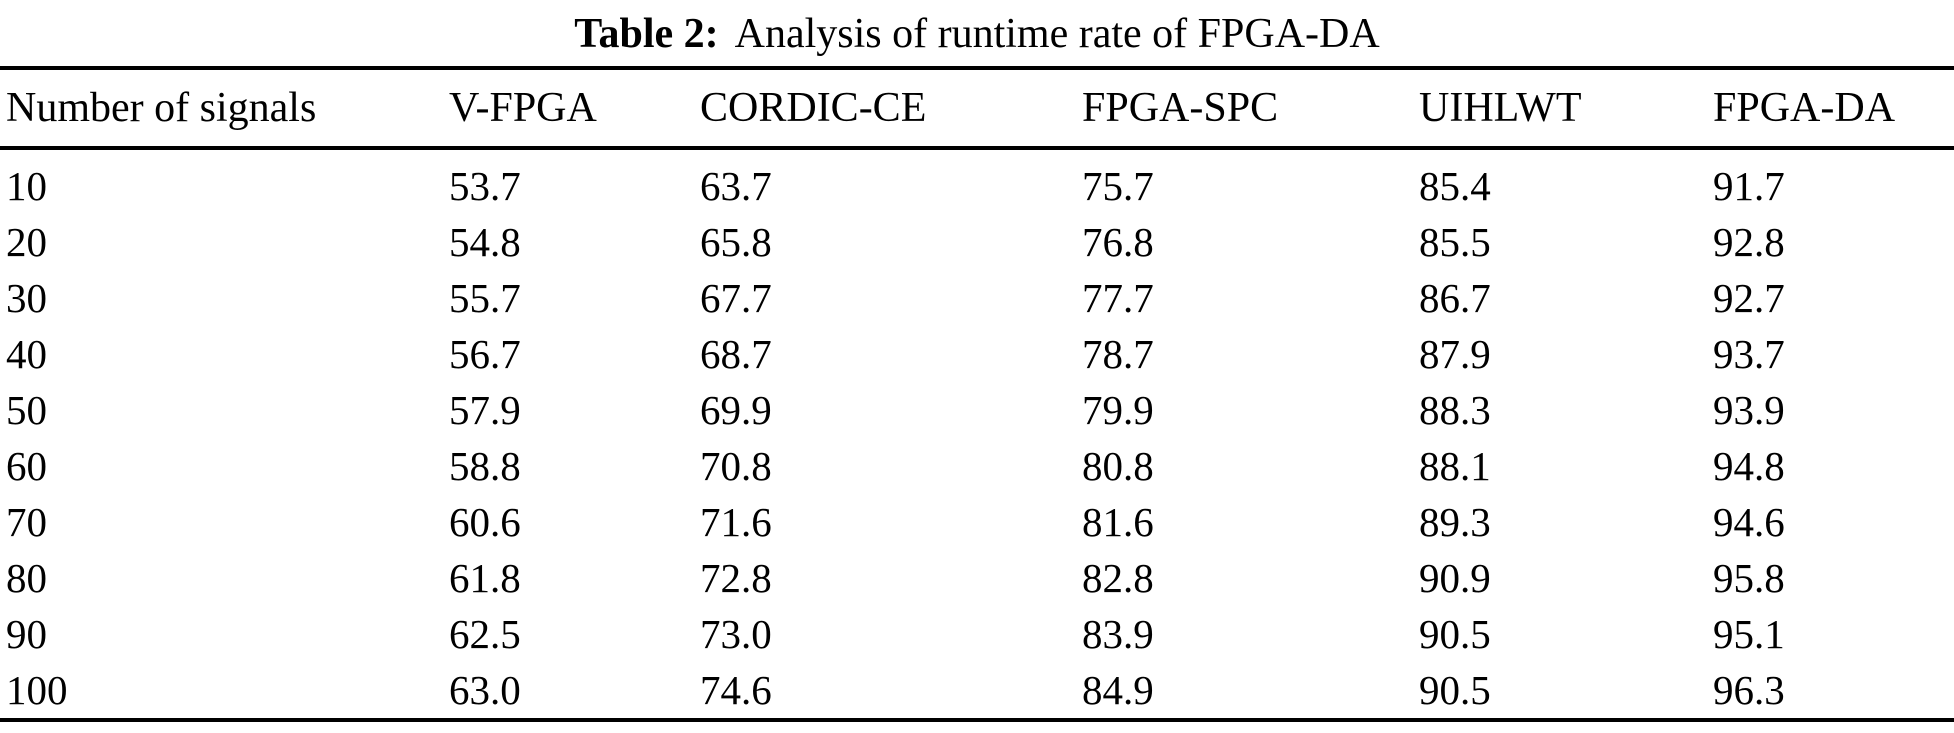  Describe the element at coordinates (646, 34) in the screenshot. I see `table-caption-label: Table 2:` at that location.